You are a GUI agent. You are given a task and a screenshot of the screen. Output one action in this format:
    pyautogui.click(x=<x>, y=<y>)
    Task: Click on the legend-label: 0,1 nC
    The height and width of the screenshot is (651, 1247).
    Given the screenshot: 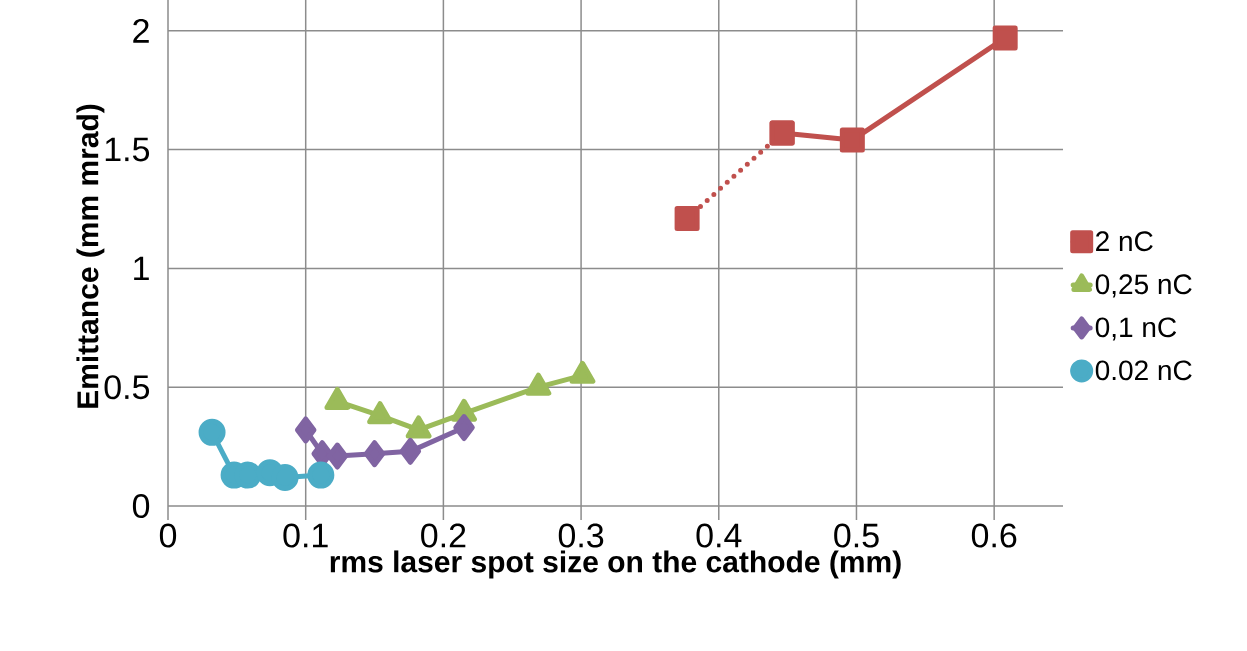 What is the action you would take?
    pyautogui.click(x=1136, y=329)
    